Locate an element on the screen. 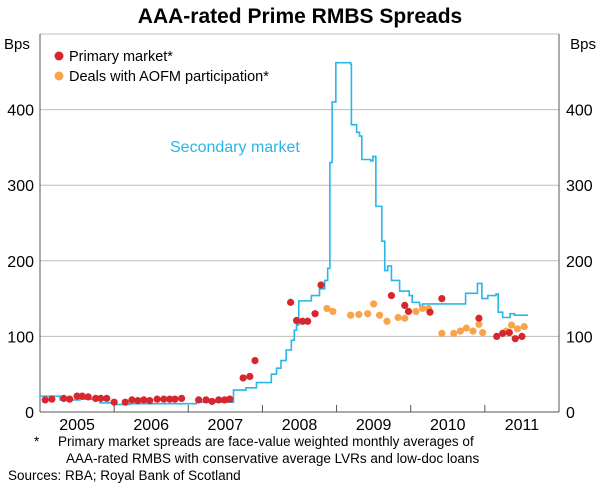  x-tick-label: 2009 is located at coordinates (374, 425).